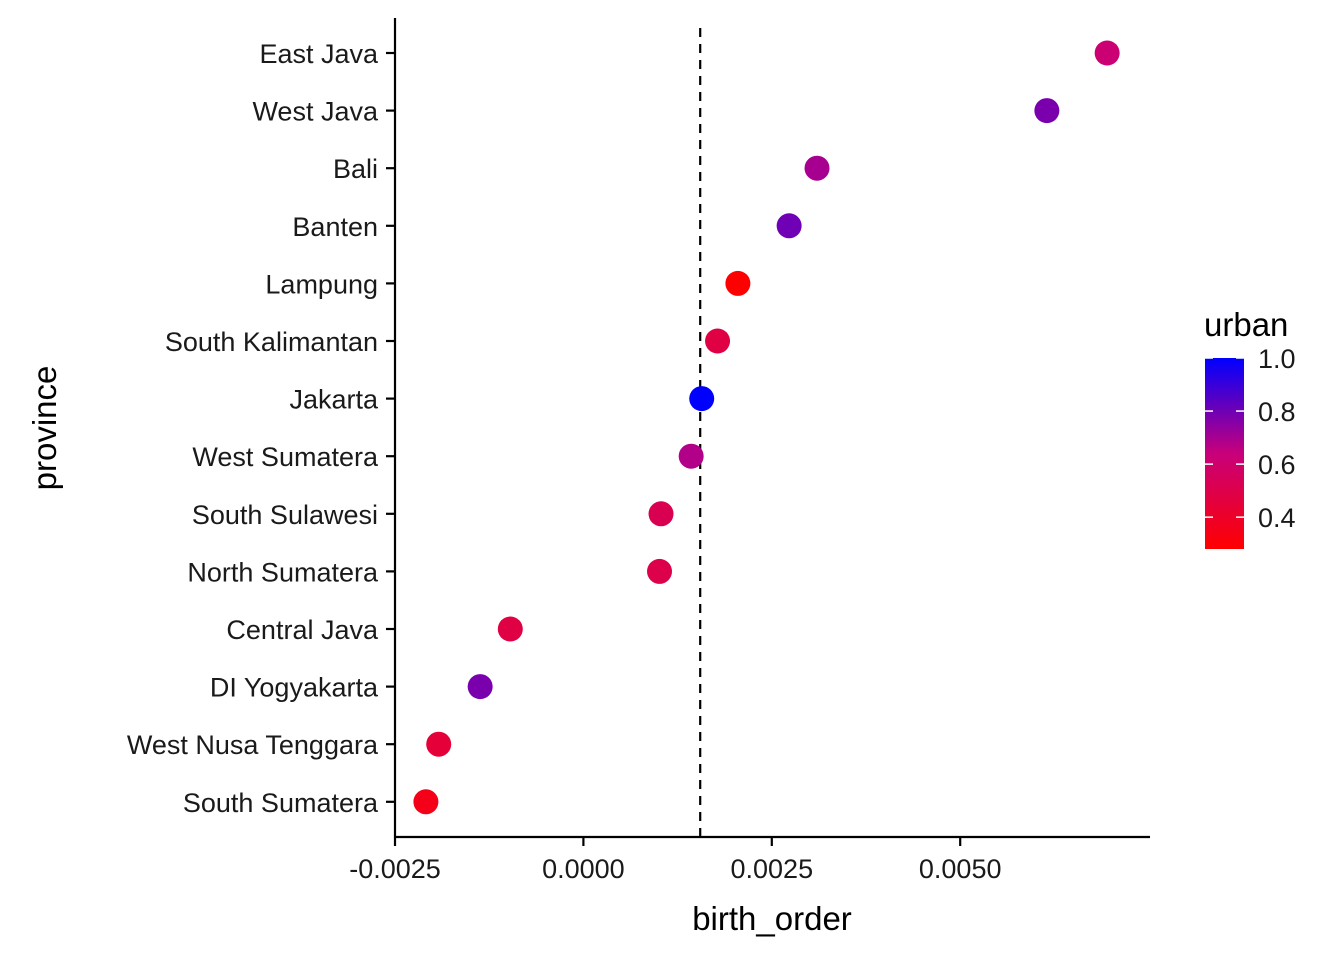 The width and height of the screenshot is (1344, 960). Describe the element at coordinates (334, 400) in the screenshot. I see `y-tick-label: Jakarta` at that location.